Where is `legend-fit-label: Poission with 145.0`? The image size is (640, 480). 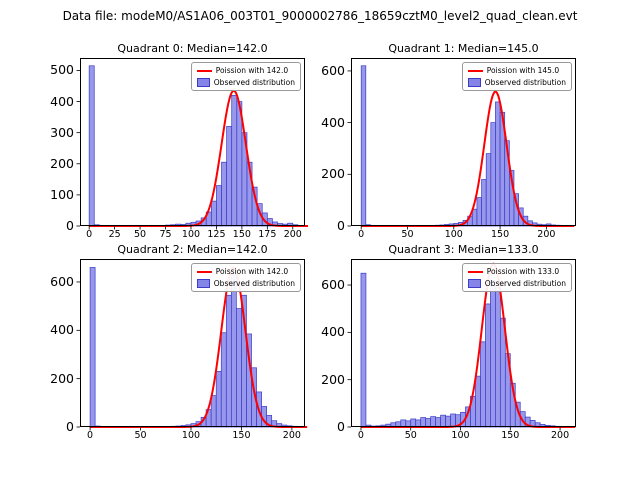 legend-fit-label: Poission with 145.0 is located at coordinates (523, 70).